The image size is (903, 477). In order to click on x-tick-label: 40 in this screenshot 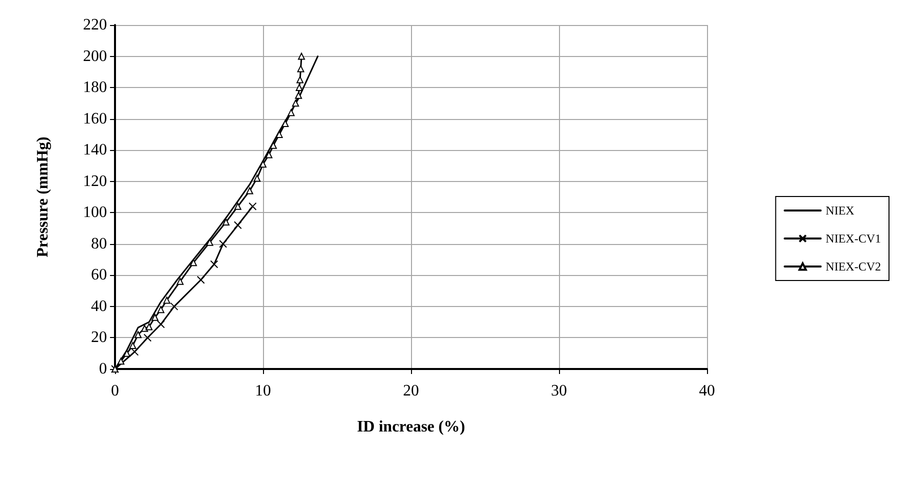, I will do `click(707, 391)`.